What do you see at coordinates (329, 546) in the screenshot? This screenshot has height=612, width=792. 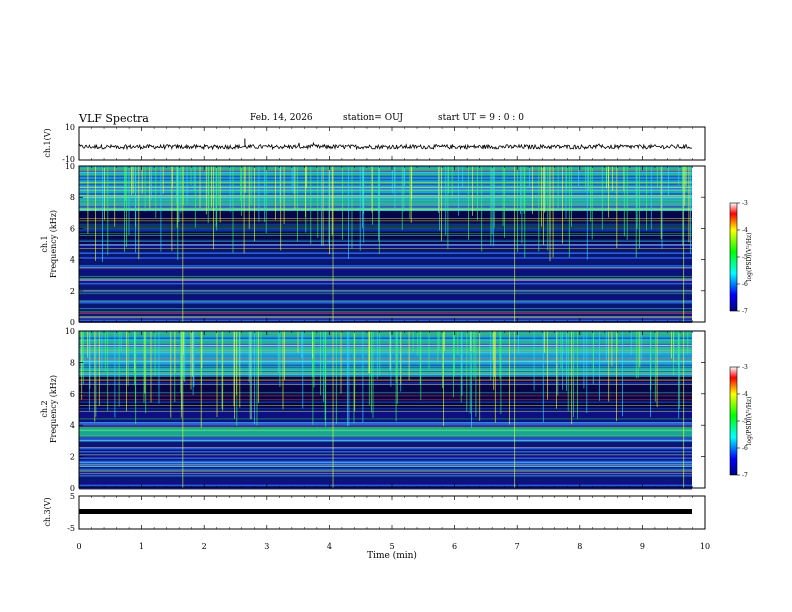 I see `x-tick-label: 4` at bounding box center [329, 546].